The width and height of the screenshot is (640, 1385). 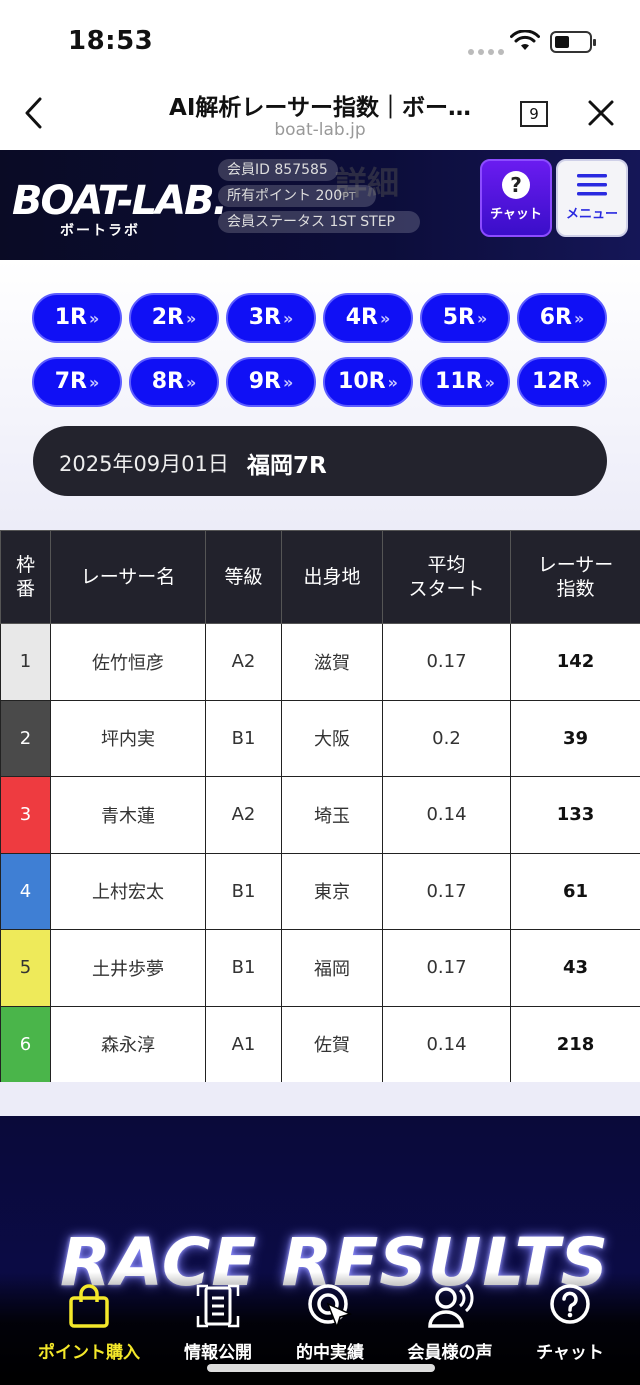 I want to click on origin-cell: 福岡, so click(x=332, y=968).